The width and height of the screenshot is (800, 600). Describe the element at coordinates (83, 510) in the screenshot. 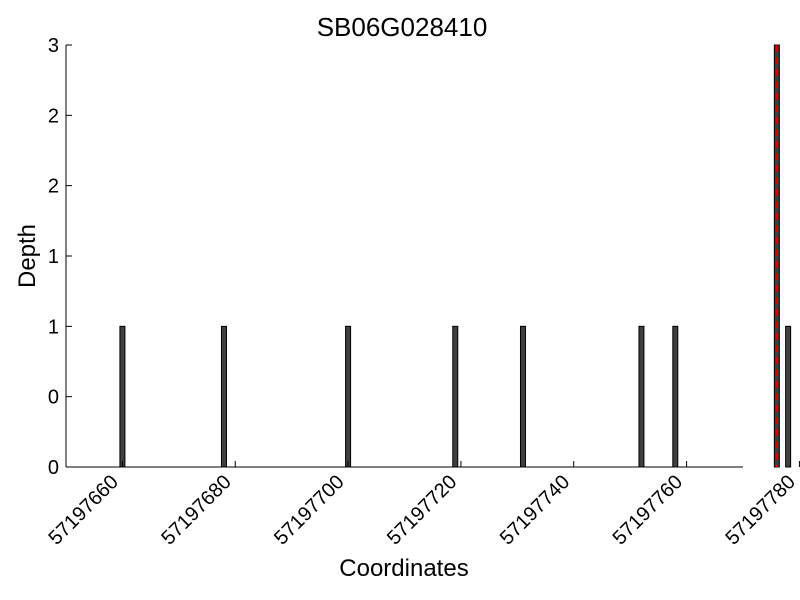

I see `x-tick-label: 57197660` at that location.